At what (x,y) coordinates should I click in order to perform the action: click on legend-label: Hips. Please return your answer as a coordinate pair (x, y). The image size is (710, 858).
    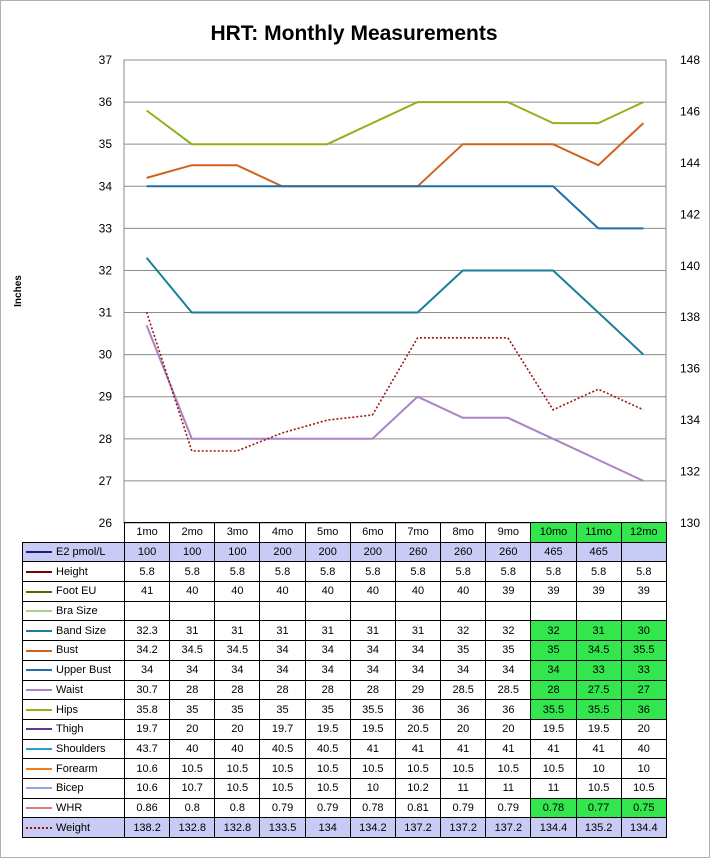
    Looking at the image, I should click on (67, 709).